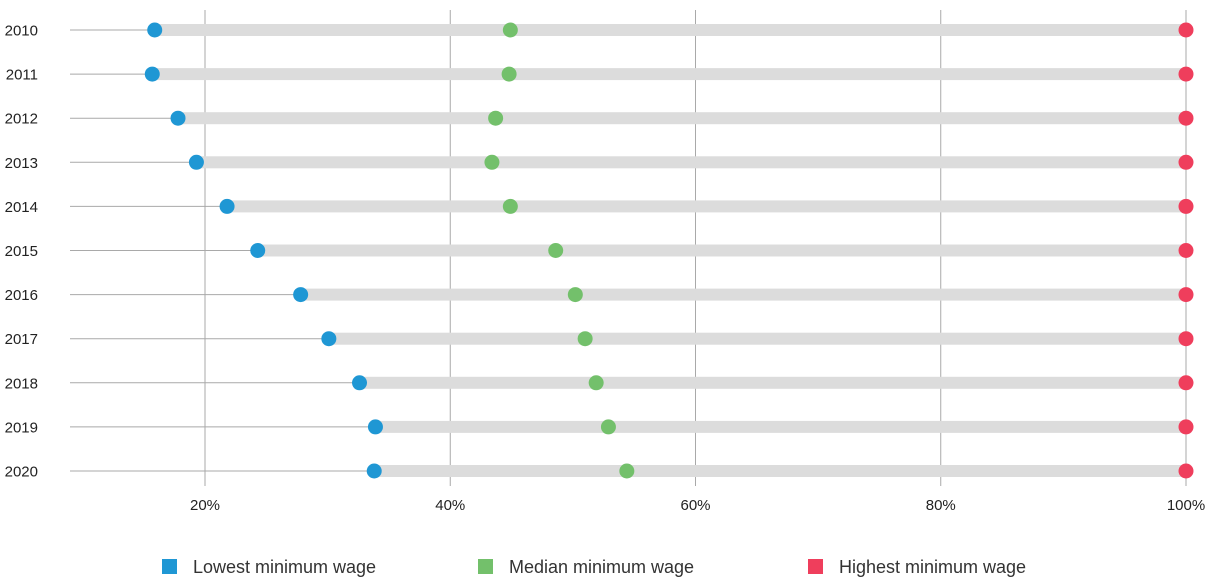 The height and width of the screenshot is (581, 1221). What do you see at coordinates (941, 505) in the screenshot?
I see `x-tick-label: 80%` at bounding box center [941, 505].